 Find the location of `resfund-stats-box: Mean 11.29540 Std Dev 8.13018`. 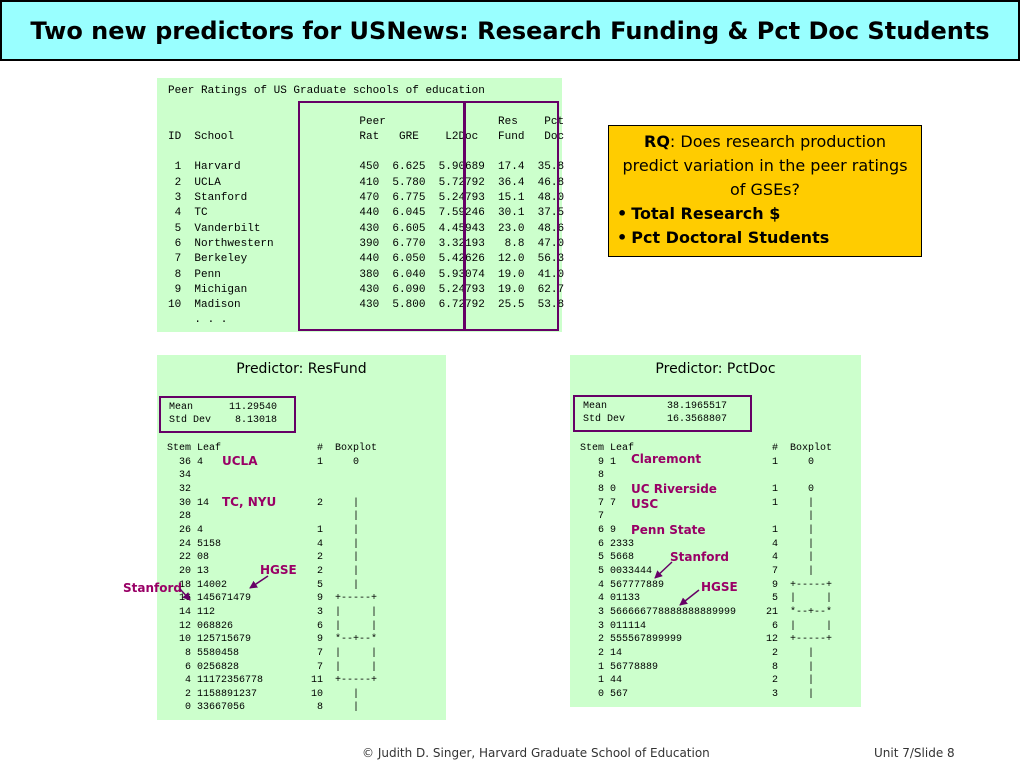

resfund-stats-box: Mean 11.29540 Std Dev 8.13018 is located at coordinates (227, 414).